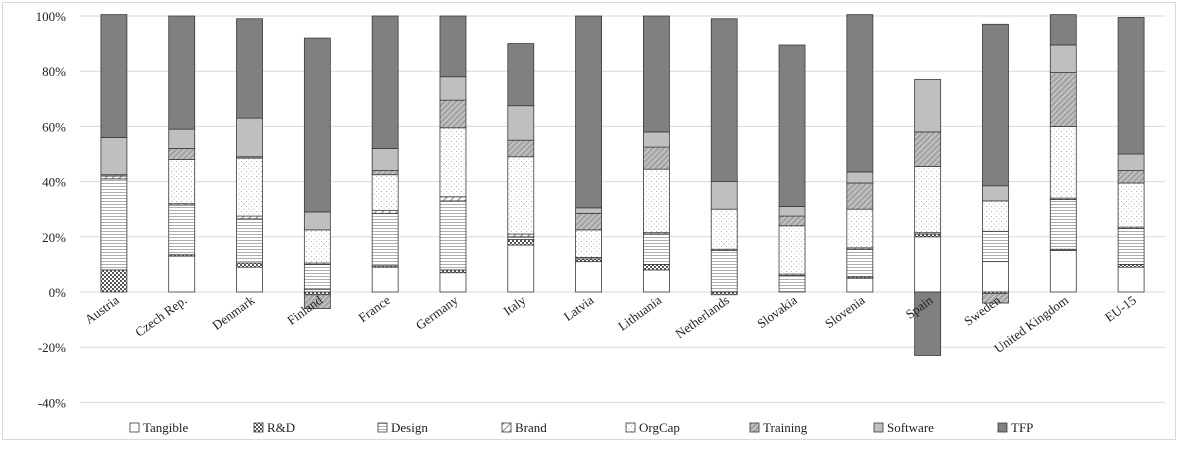 The image size is (1180, 449). What do you see at coordinates (52, 347) in the screenshot?
I see `y-tick-label: -20%` at bounding box center [52, 347].